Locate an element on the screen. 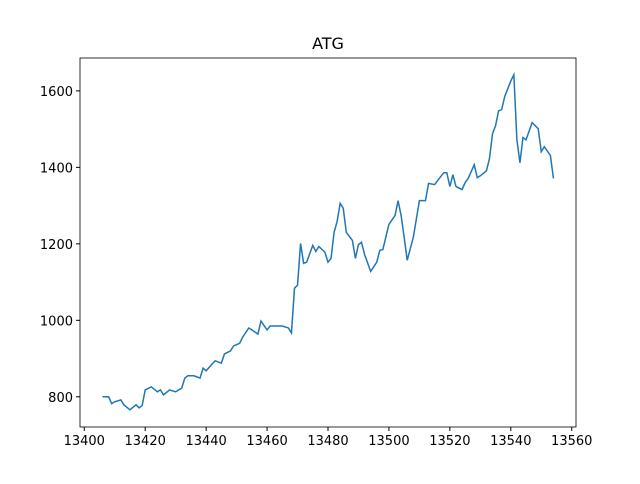 The width and height of the screenshot is (640, 484). x-tick-label: 13500 is located at coordinates (388, 441).